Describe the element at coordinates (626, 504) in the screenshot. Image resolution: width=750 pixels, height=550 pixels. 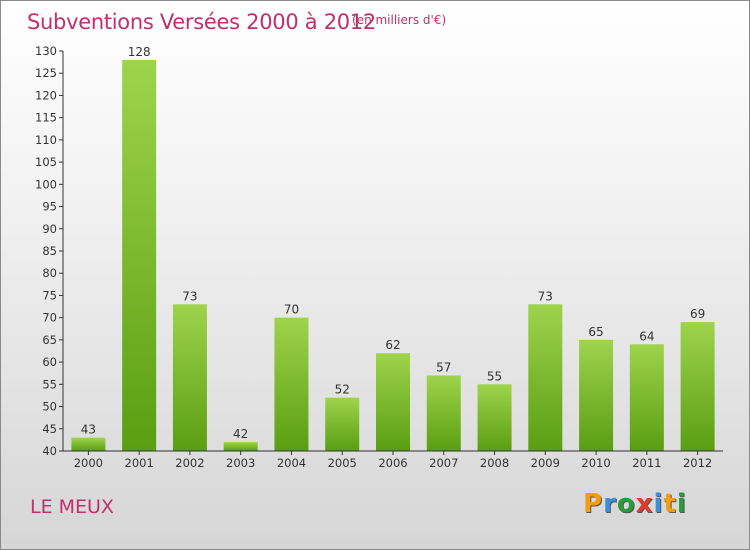
I see `logo-letter: o` at that location.